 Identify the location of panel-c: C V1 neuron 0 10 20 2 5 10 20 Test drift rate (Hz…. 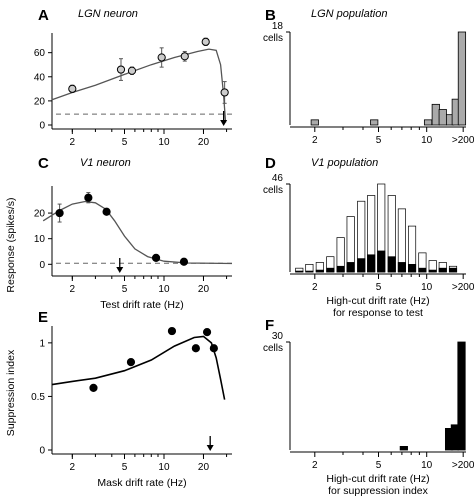
(133, 233).